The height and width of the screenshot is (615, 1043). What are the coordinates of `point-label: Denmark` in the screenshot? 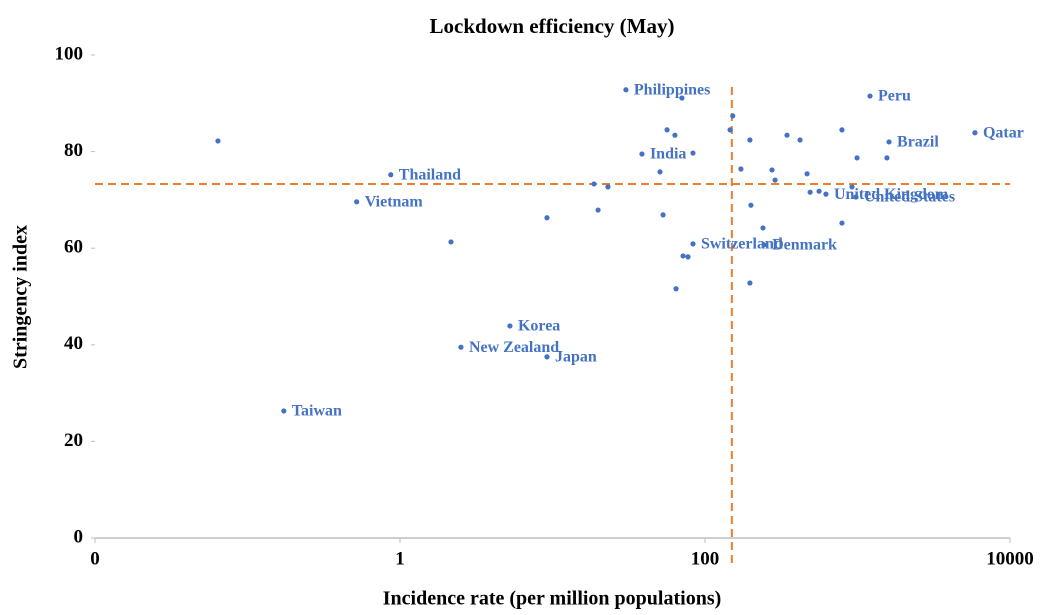 It's located at (804, 244).